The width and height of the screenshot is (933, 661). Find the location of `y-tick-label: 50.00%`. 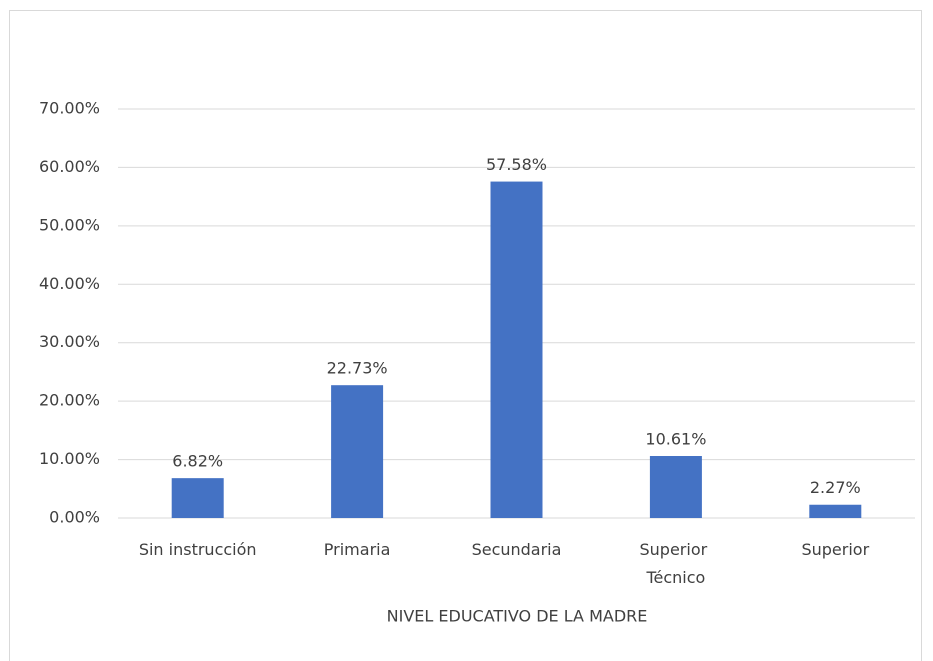

y-tick-label: 50.00% is located at coordinates (69, 224).